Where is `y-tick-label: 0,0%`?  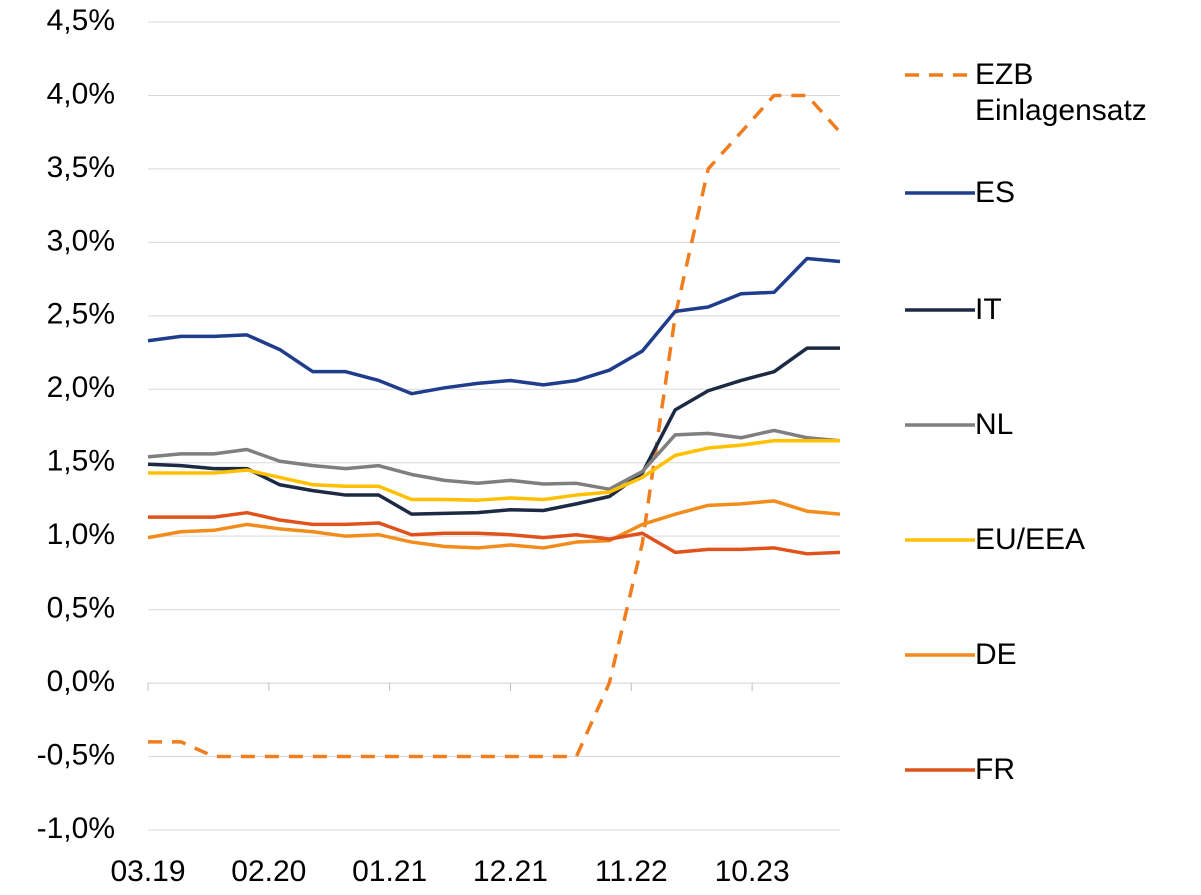
y-tick-label: 0,0% is located at coordinates (81, 681).